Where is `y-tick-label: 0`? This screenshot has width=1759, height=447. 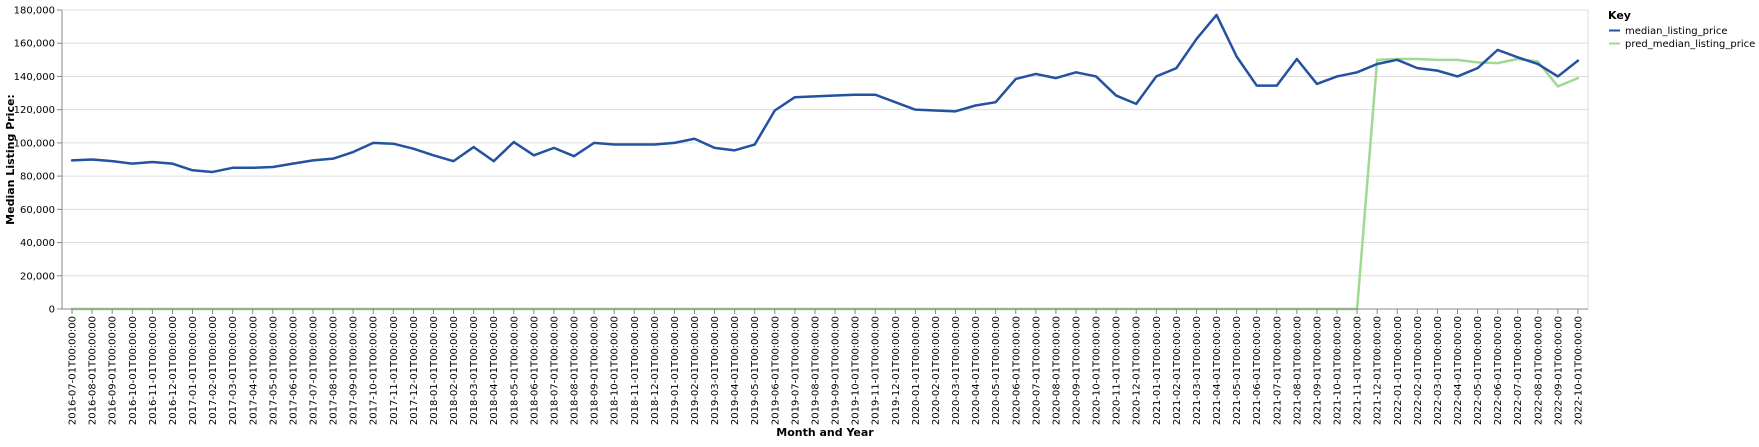 y-tick-label: 0 is located at coordinates (52, 310).